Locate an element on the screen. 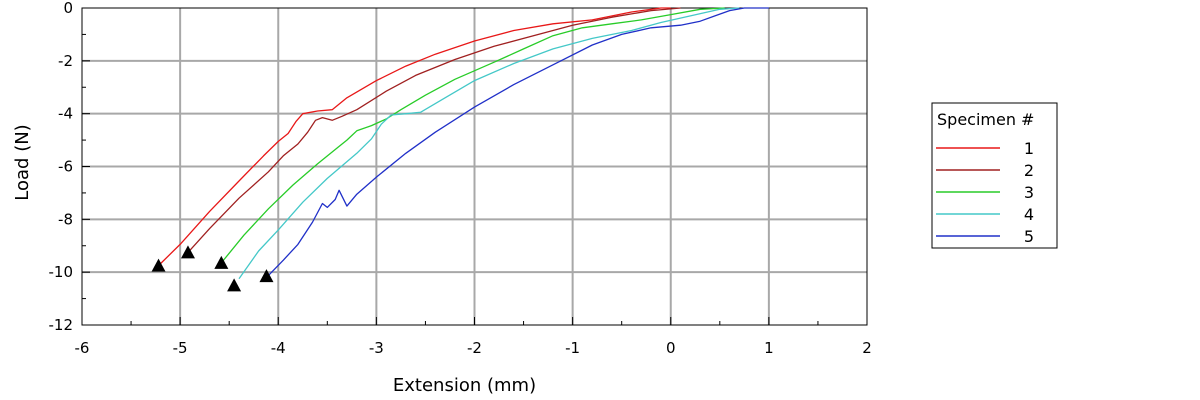 This screenshot has width=1200, height=400. x-tick-label: -2 is located at coordinates (474, 348).